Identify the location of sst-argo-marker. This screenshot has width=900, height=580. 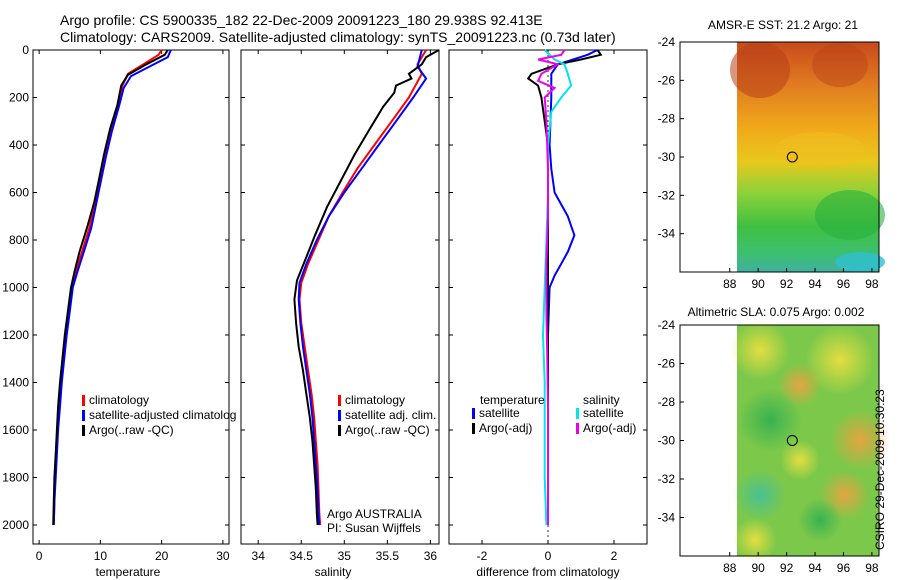
(792, 157).